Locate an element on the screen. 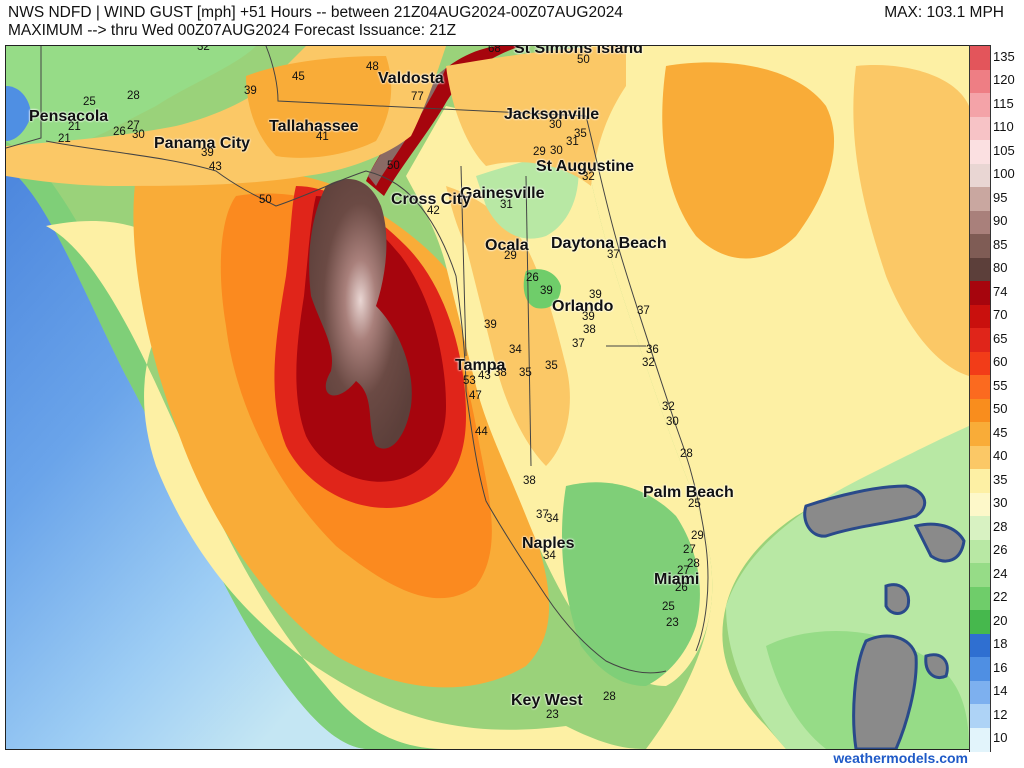 This screenshot has height=768, width=1024. station-value: 53 is located at coordinates (469, 381).